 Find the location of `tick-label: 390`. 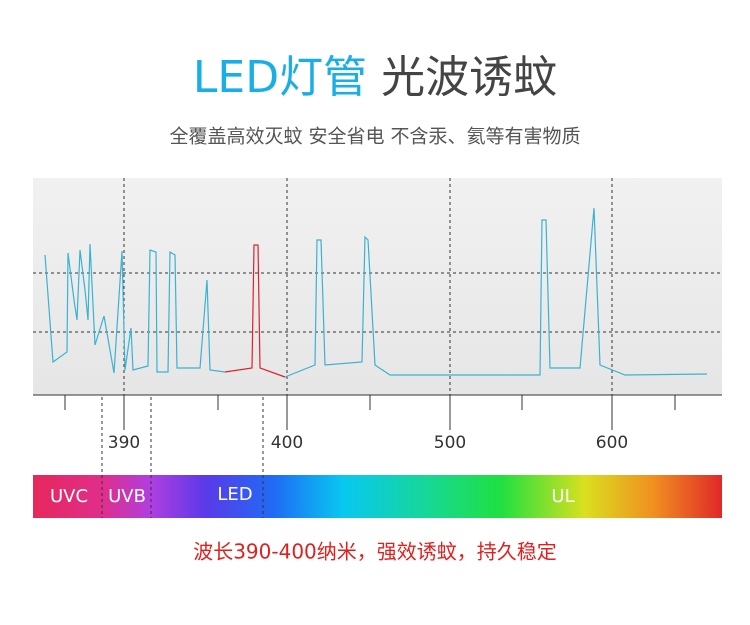

tick-label: 390 is located at coordinates (124, 443).